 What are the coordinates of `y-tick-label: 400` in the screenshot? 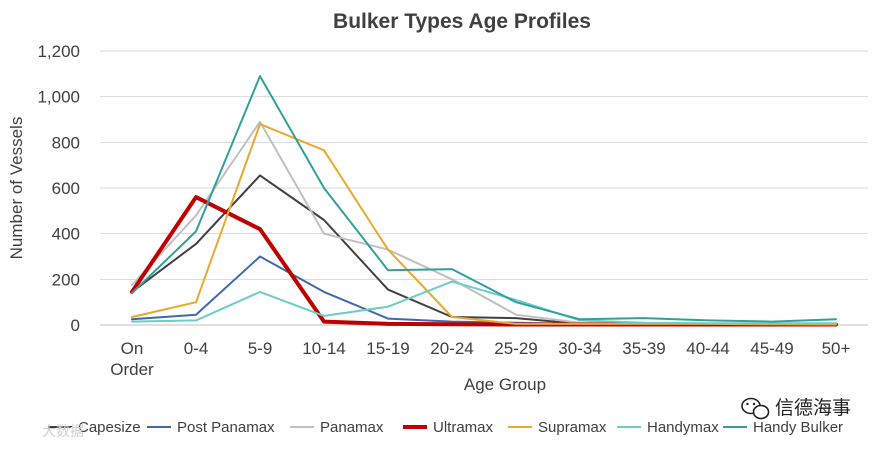 It's located at (66, 234).